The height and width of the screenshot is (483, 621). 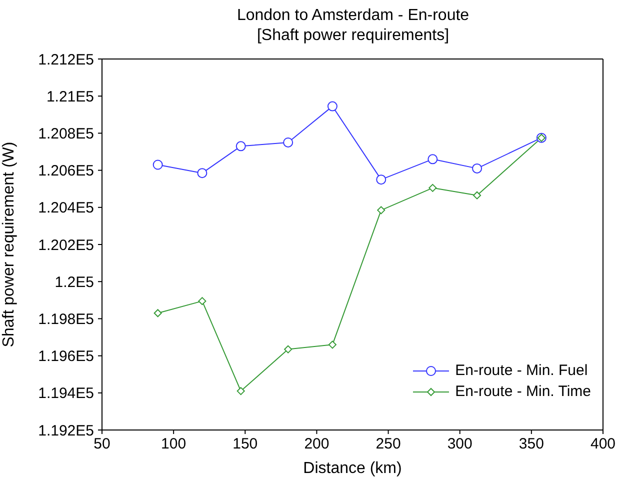 I want to click on y-tick-label: 1.204E5, so click(x=66, y=208).